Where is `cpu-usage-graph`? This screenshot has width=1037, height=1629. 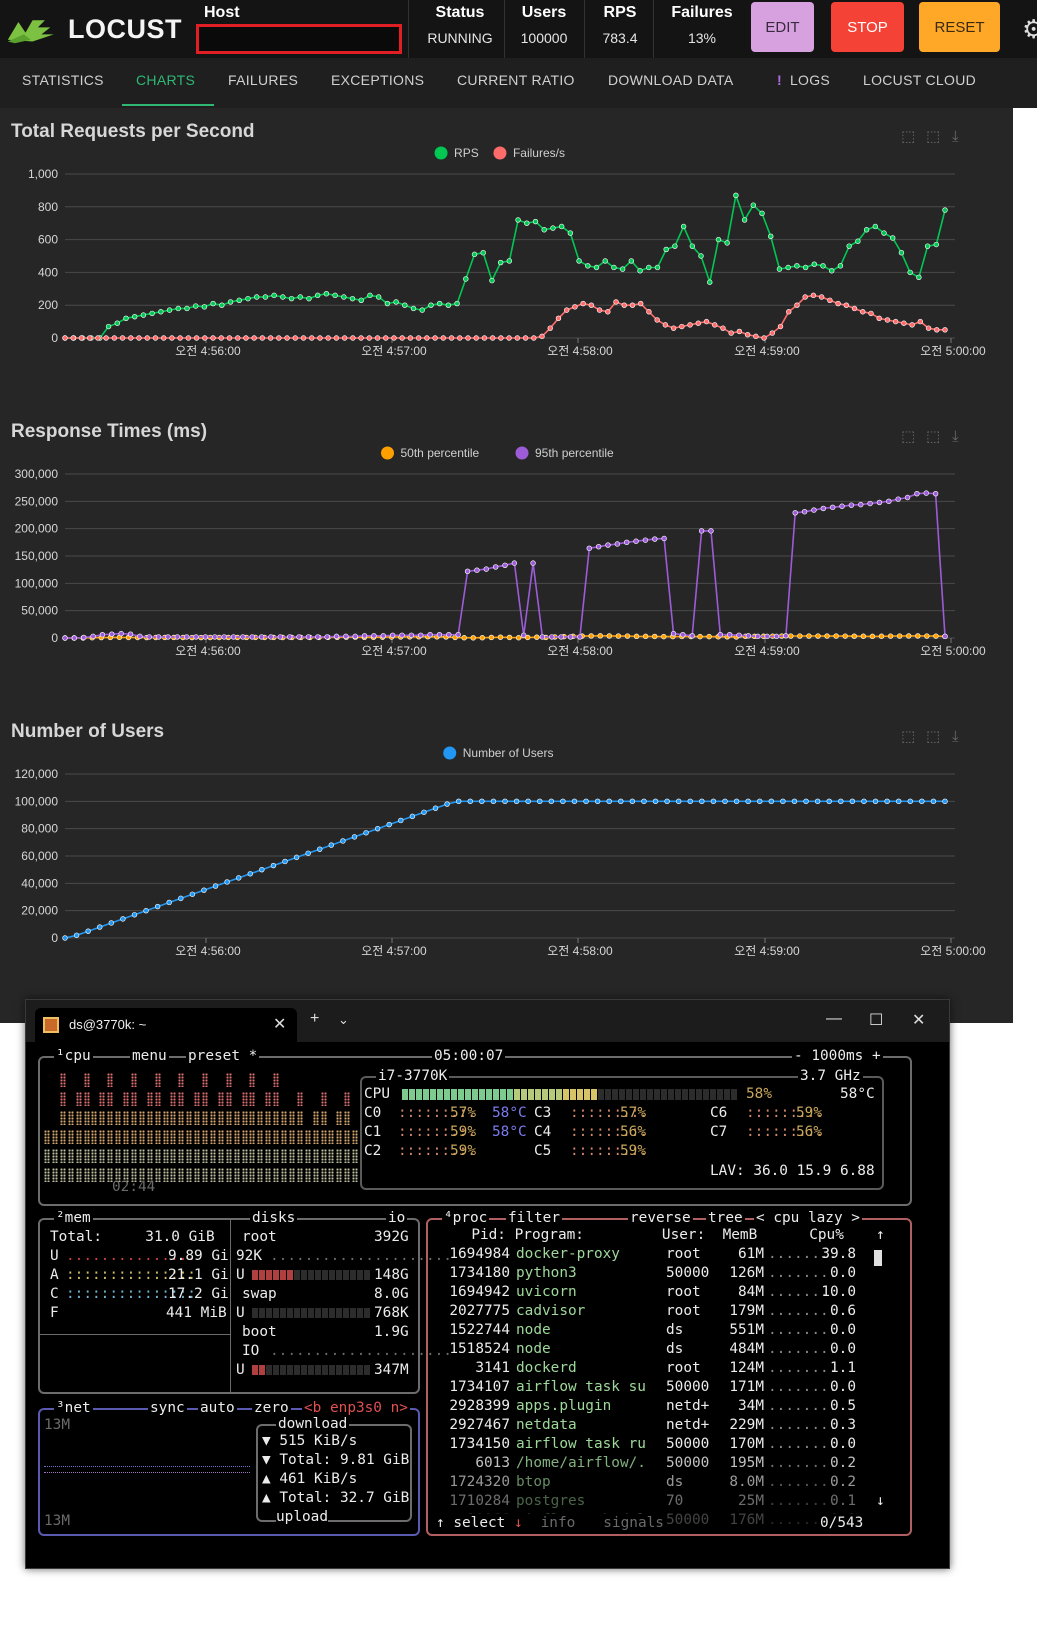
cpu-usage-graph is located at coordinates (202, 1126).